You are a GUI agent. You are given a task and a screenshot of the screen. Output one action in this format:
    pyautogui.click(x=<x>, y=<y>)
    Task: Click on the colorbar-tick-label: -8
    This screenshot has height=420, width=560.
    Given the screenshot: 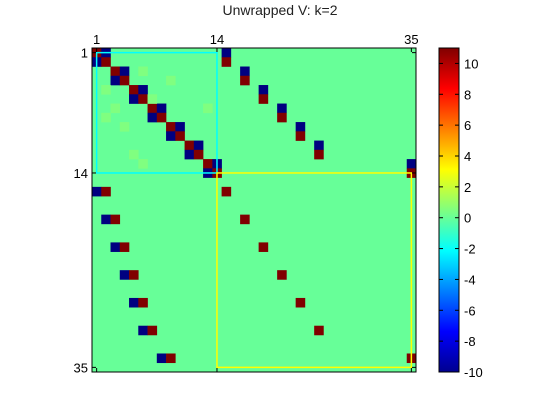 What is the action you would take?
    pyautogui.click(x=470, y=341)
    